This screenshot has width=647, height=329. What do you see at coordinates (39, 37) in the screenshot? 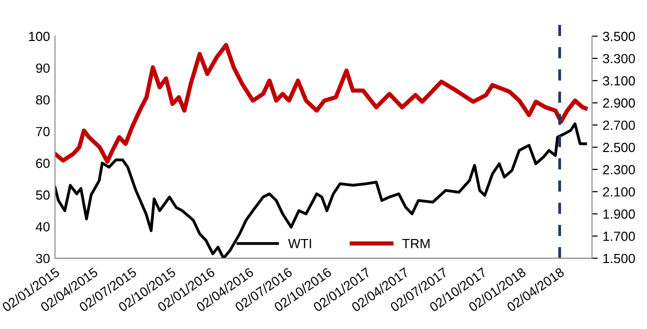
I see `y-tick-label: 100` at bounding box center [39, 37].